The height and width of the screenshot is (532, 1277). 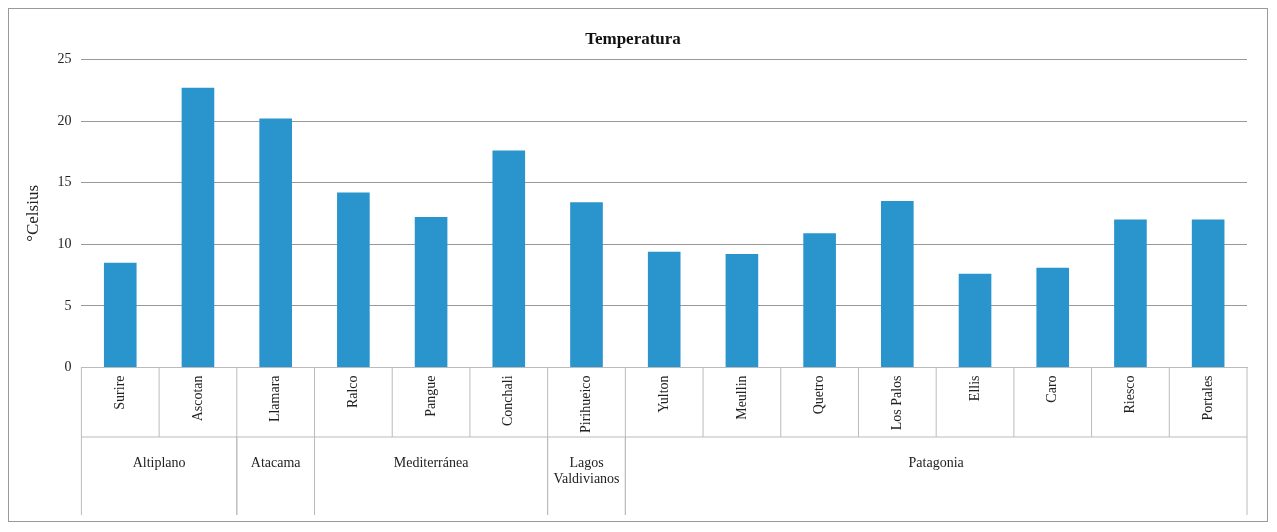 What do you see at coordinates (64, 59) in the screenshot?
I see `y-tick-label: 25` at bounding box center [64, 59].